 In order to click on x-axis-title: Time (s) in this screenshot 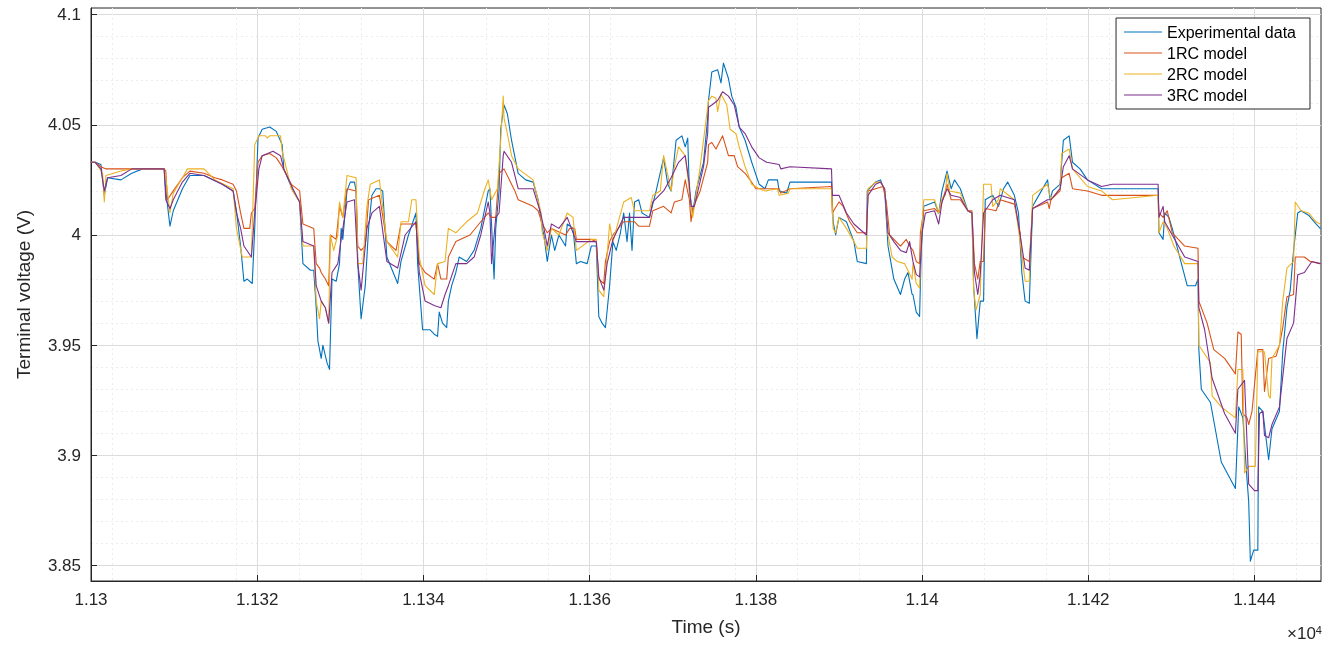, I will do `click(706, 626)`.